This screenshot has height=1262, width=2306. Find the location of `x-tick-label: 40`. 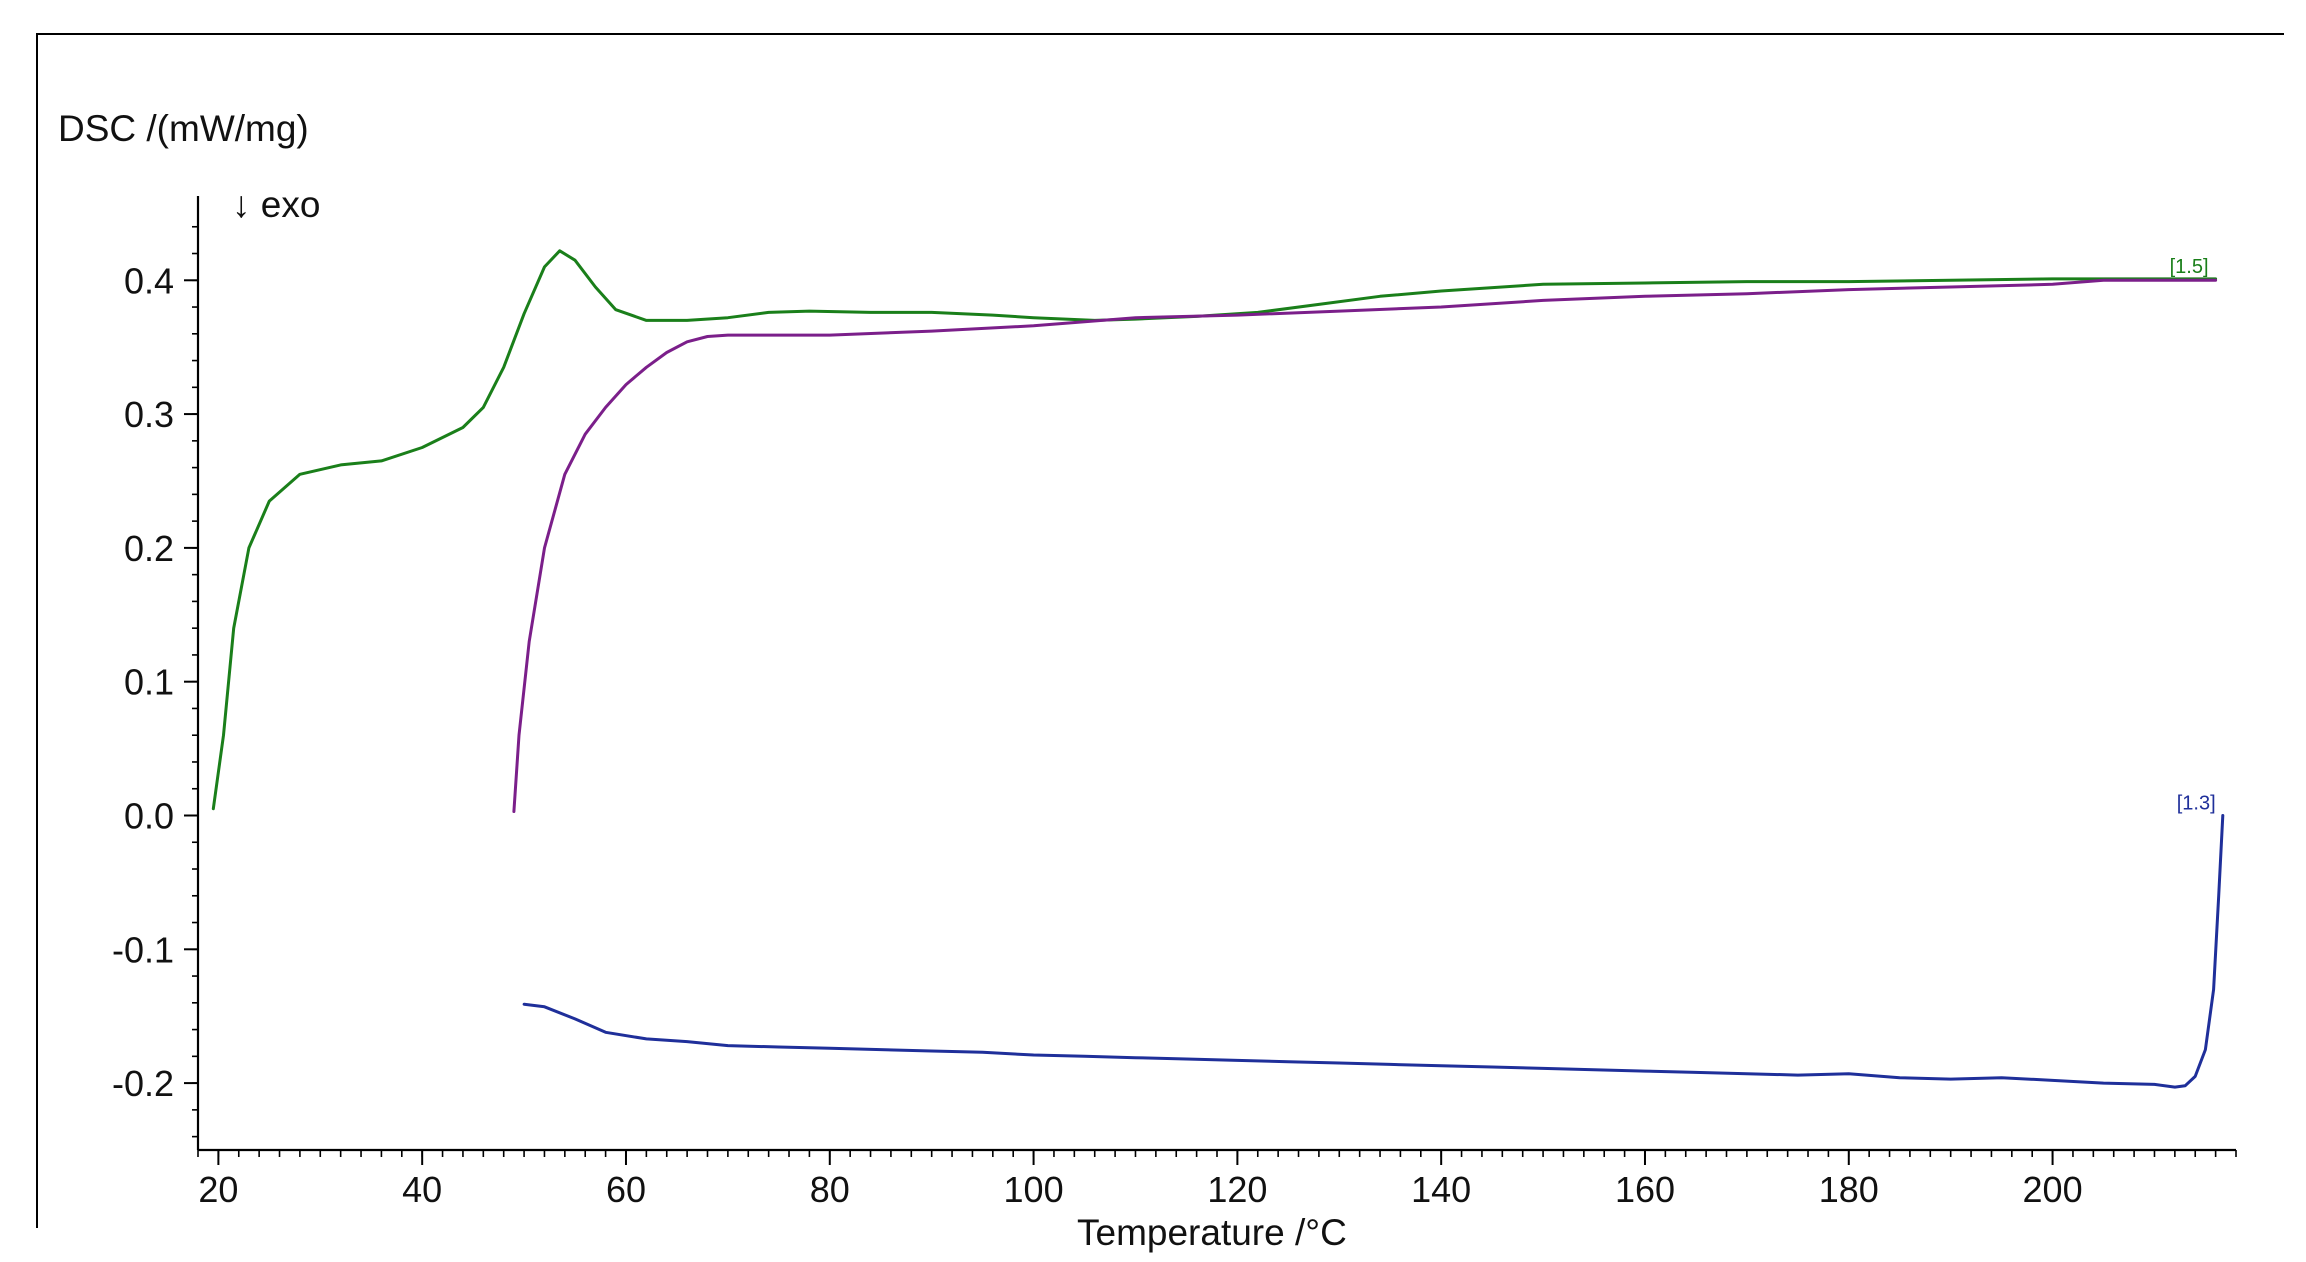

x-tick-label: 40 is located at coordinates (422, 1189).